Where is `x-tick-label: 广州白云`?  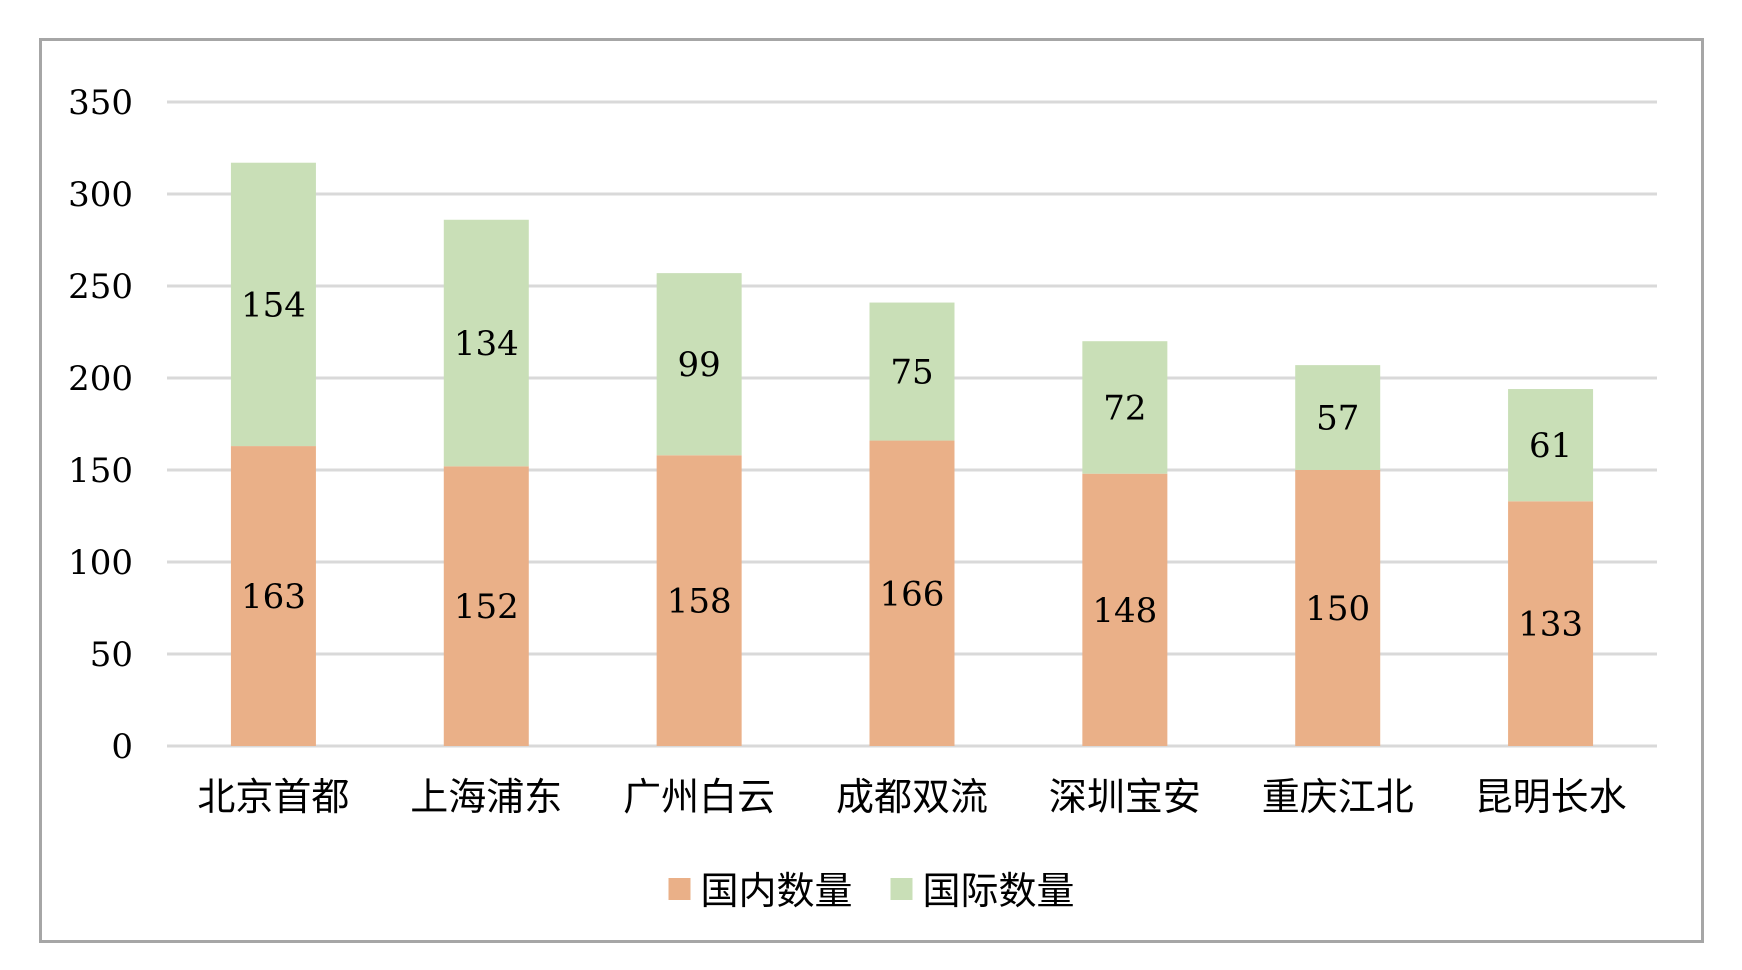 x-tick-label: 广州白云 is located at coordinates (699, 797).